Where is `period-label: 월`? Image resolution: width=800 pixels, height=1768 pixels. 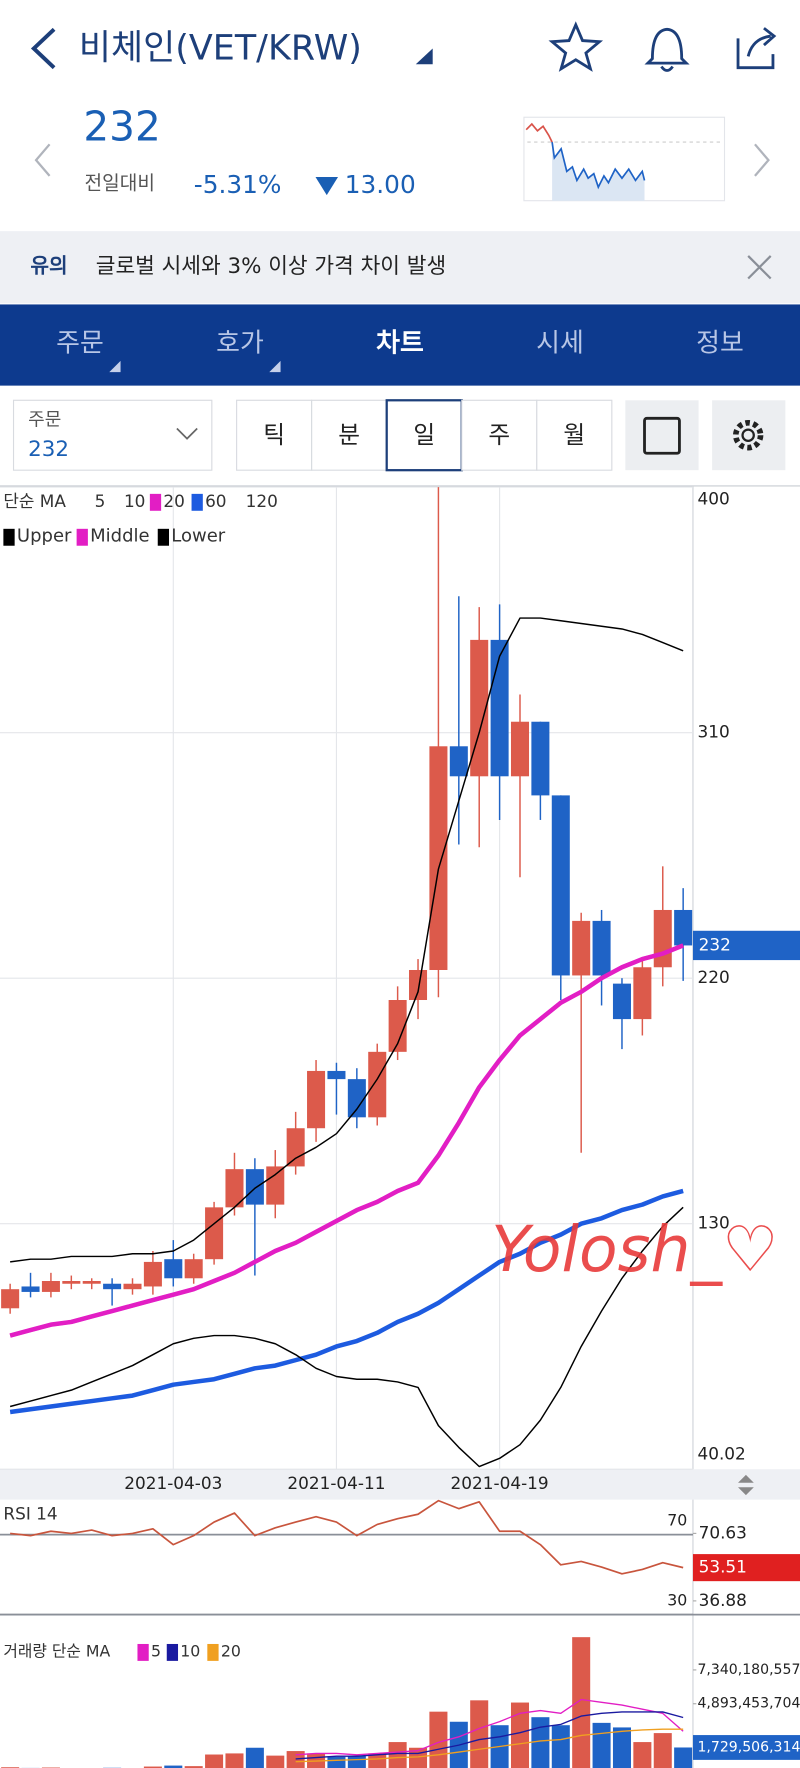
period-label: 월 is located at coordinates (574, 435).